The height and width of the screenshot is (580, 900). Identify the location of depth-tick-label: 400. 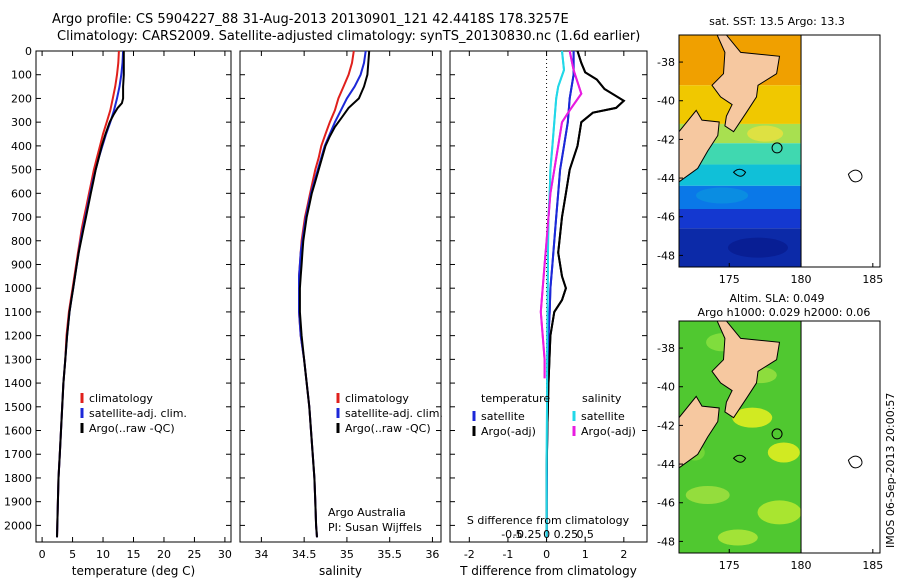
(21, 146).